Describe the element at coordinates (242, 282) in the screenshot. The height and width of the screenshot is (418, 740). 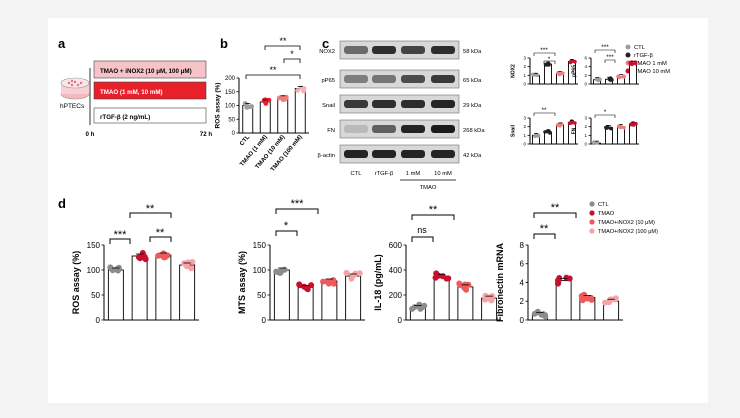
I see `y-axis-title: MTS assay (%)` at that location.